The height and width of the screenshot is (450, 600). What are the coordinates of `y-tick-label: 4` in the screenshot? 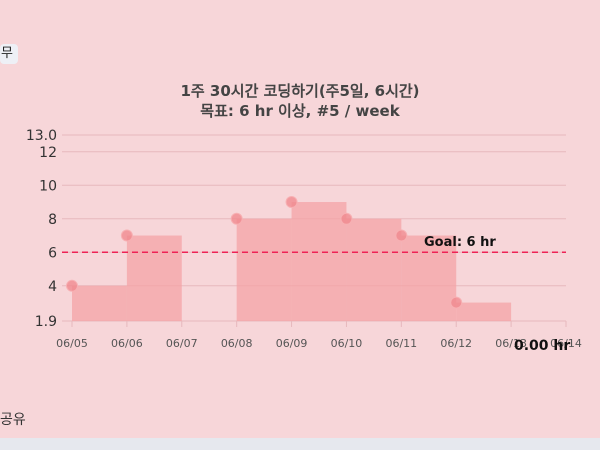 It's located at (52, 287).